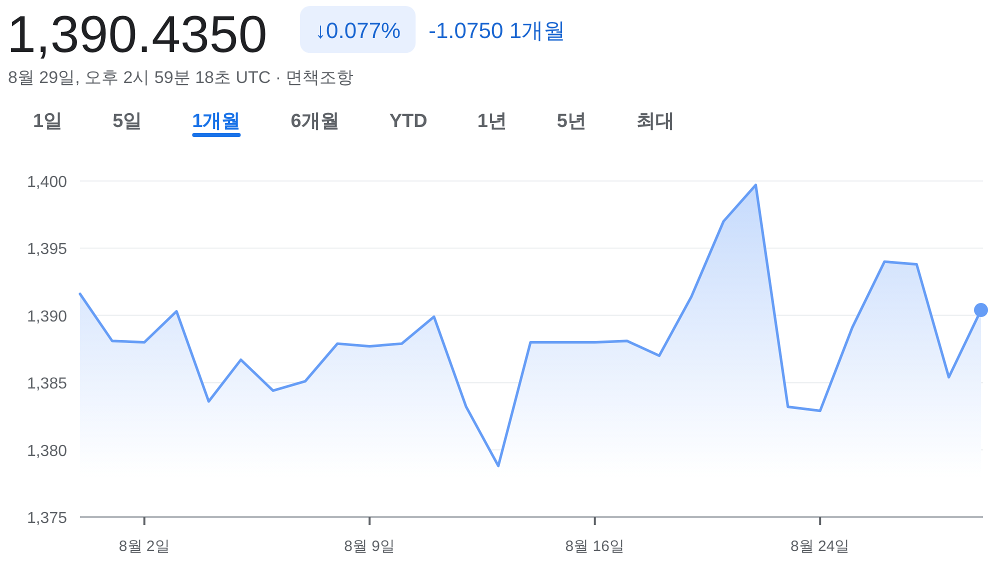 This screenshot has width=997, height=561. Describe the element at coordinates (594, 546) in the screenshot. I see `x-tick-label: 8월 16일` at that location.